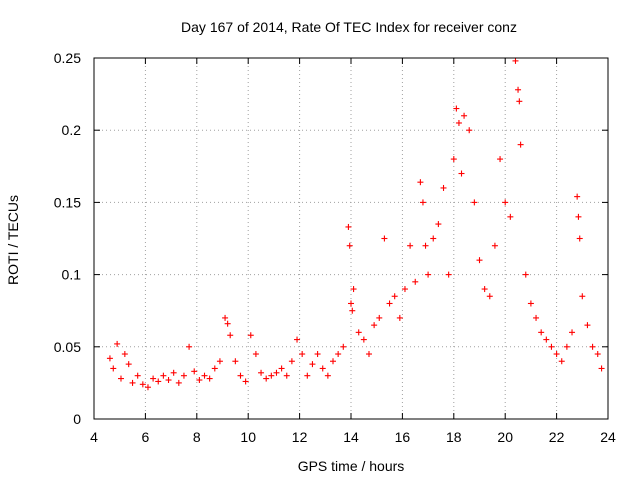 This screenshot has width=640, height=480. Describe the element at coordinates (248, 437) in the screenshot. I see `x-tick-label: 10` at that location.